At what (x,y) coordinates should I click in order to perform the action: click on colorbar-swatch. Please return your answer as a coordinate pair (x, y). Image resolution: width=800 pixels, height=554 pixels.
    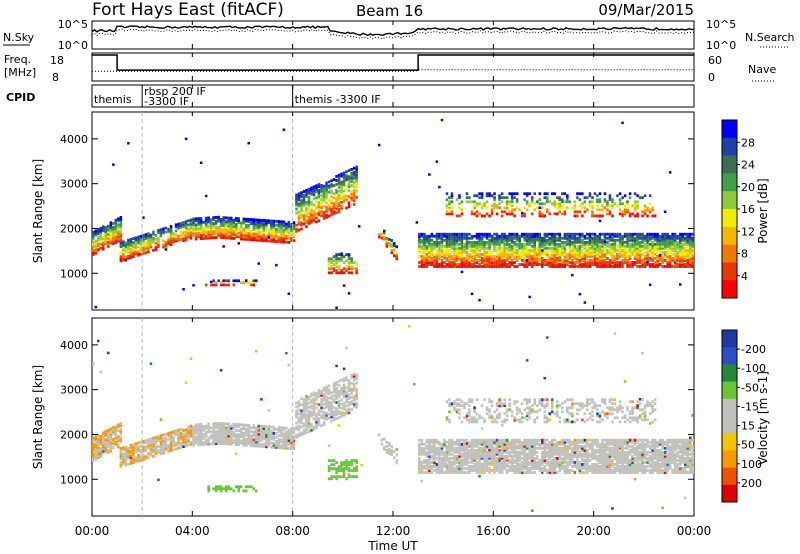
    Looking at the image, I should click on (729, 236).